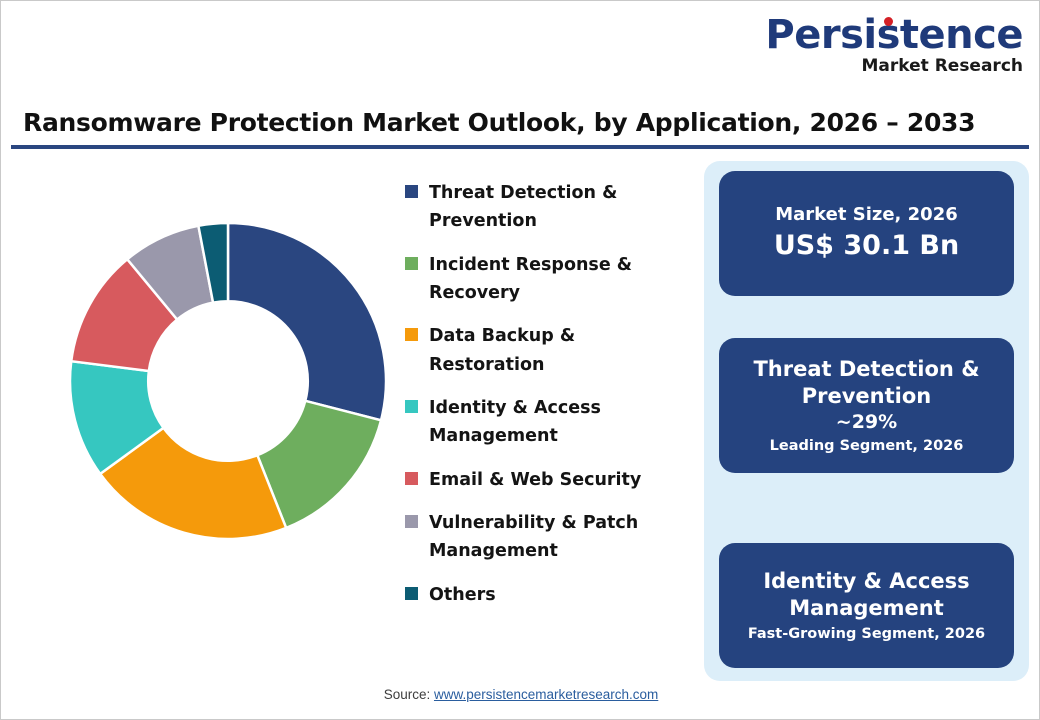  Describe the element at coordinates (866, 633) in the screenshot. I see `fast-growing-segment-note: Fast-Growing Segment, 2026` at that location.